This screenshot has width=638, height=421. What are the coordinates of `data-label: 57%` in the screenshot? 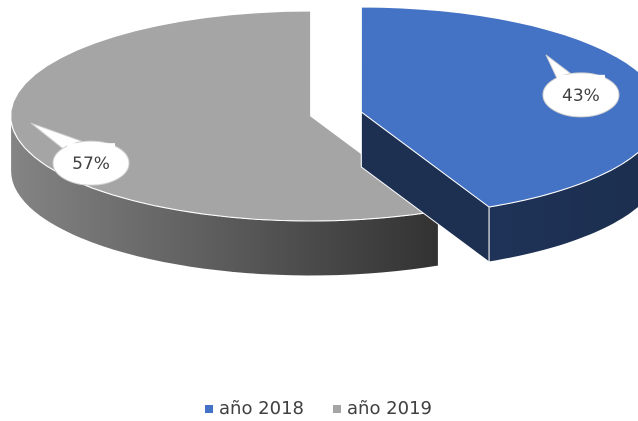 It's located at (91, 164).